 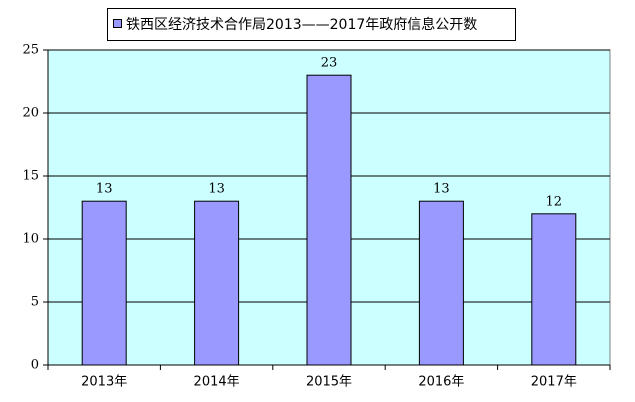 I want to click on legend-box, so click(x=311, y=24).